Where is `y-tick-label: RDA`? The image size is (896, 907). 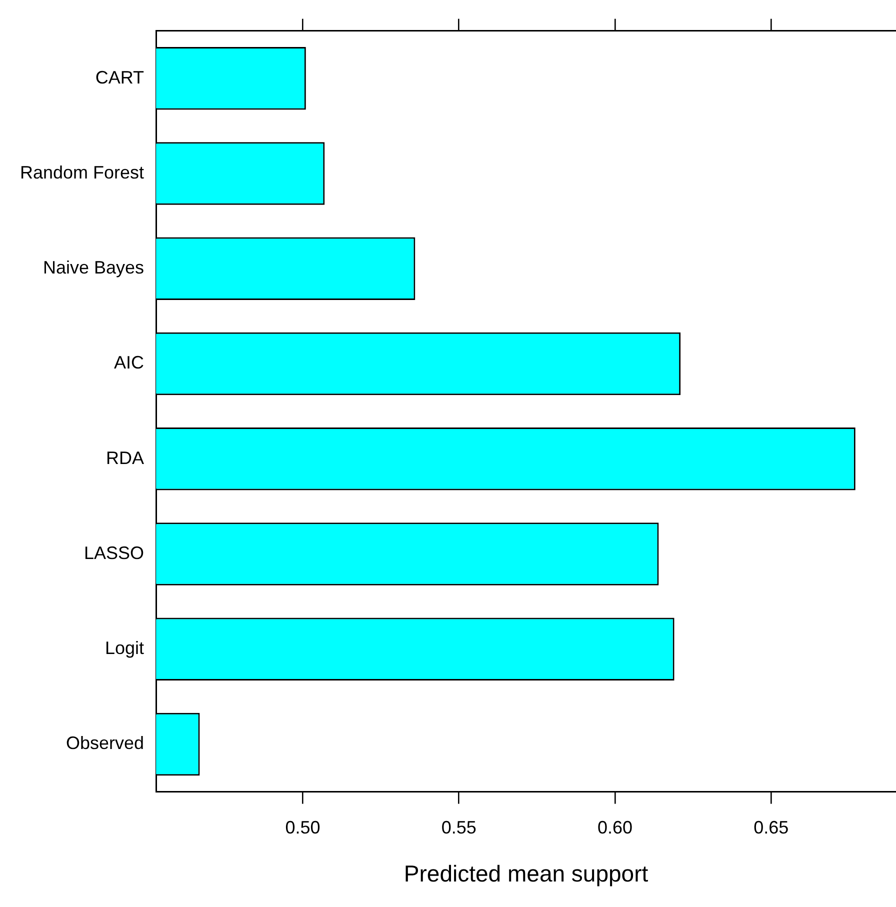
y-tick-label: RDA is located at coordinates (125, 458).